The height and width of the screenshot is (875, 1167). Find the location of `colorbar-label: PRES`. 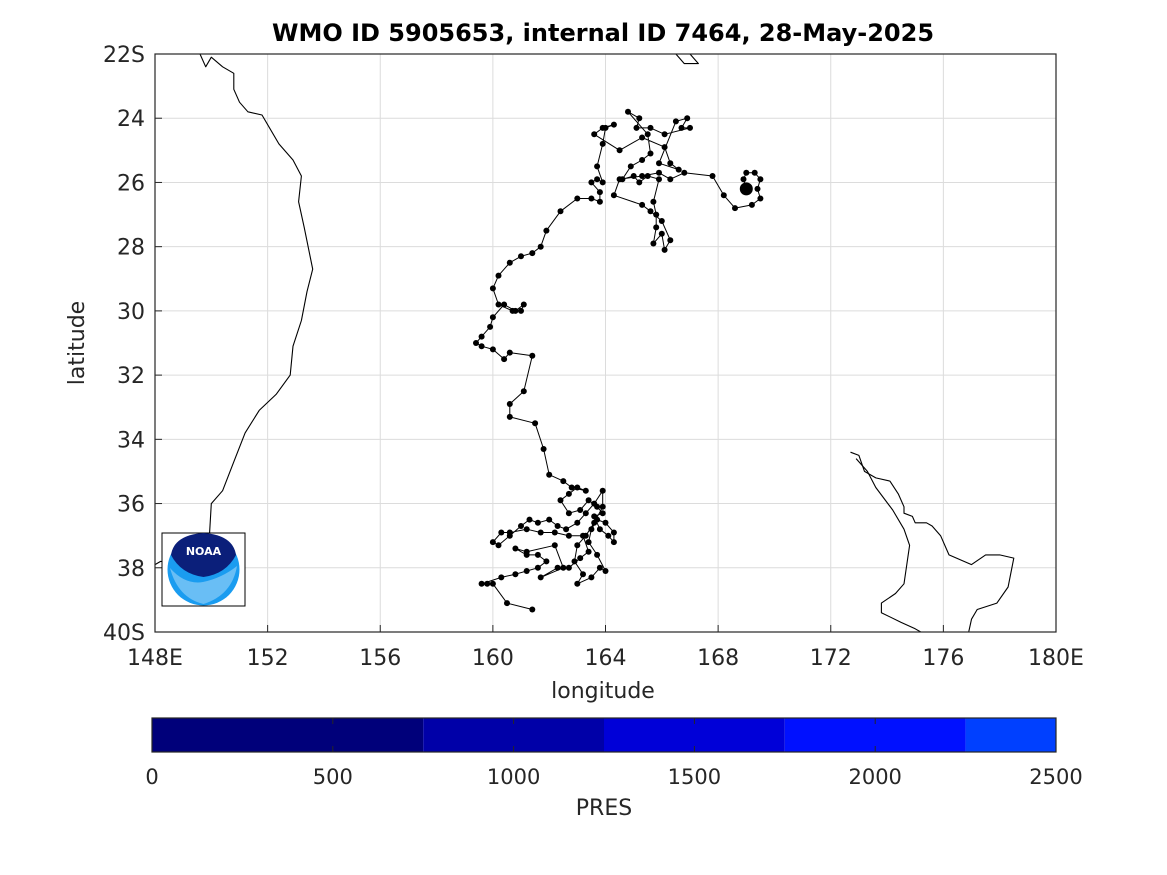

colorbar-label: PRES is located at coordinates (604, 808).